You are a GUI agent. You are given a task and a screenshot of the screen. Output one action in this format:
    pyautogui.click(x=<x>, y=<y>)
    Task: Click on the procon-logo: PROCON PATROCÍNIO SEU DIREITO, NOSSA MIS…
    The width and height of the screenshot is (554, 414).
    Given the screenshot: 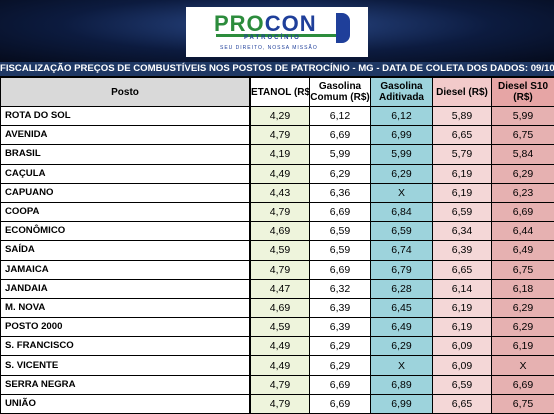 What is the action you would take?
    pyautogui.click(x=277, y=32)
    